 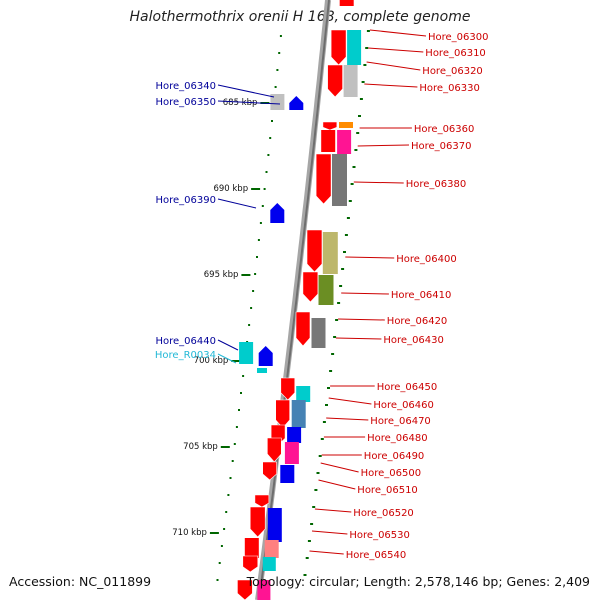 I want to click on gene-label: Hore_06340, so click(x=186, y=86).